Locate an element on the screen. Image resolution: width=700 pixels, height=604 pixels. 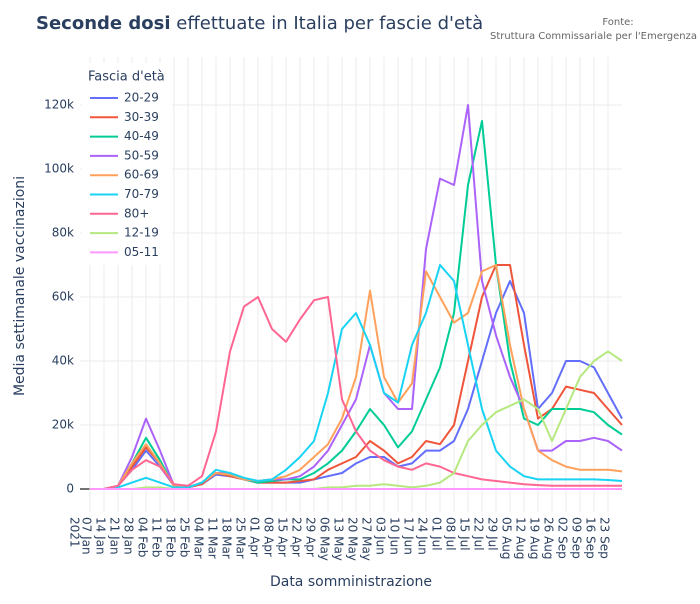
y-tick-label: 0 is located at coordinates (70, 488).